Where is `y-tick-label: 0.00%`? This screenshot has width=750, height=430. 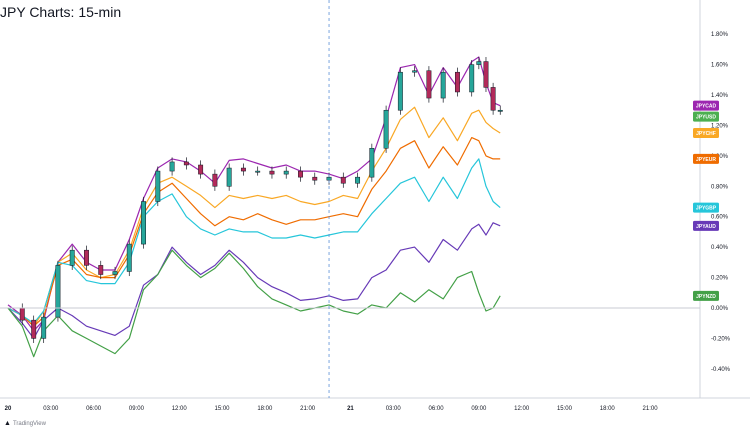
y-tick-label: 0.00% is located at coordinates (720, 309).